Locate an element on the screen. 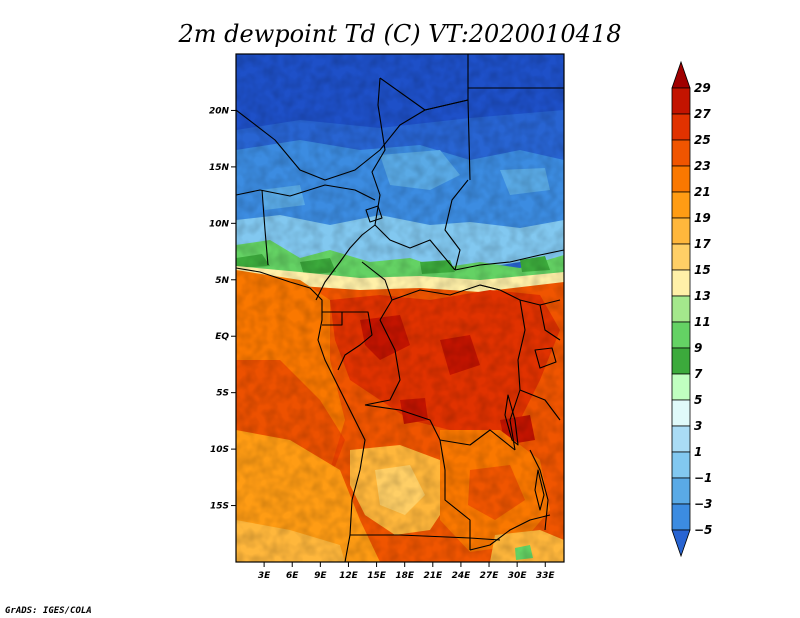  lon-tick-label: 24E is located at coordinates (462, 576).